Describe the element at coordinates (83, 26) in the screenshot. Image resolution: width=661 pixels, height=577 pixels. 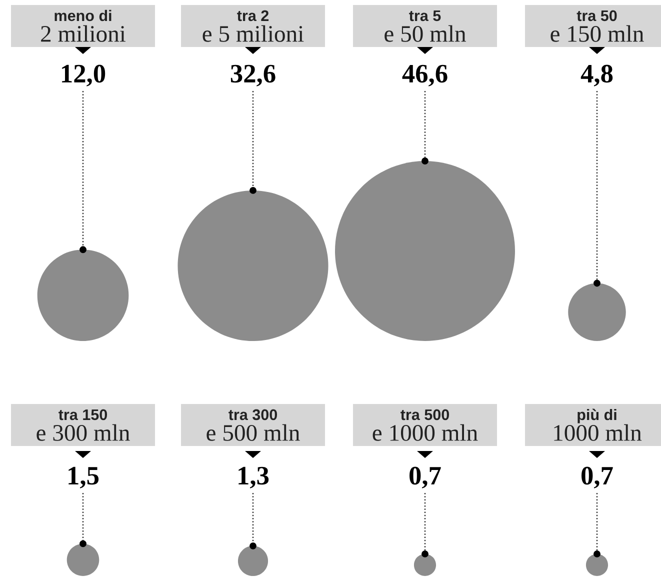
I see `category-label: meno di 2 milioni` at that location.